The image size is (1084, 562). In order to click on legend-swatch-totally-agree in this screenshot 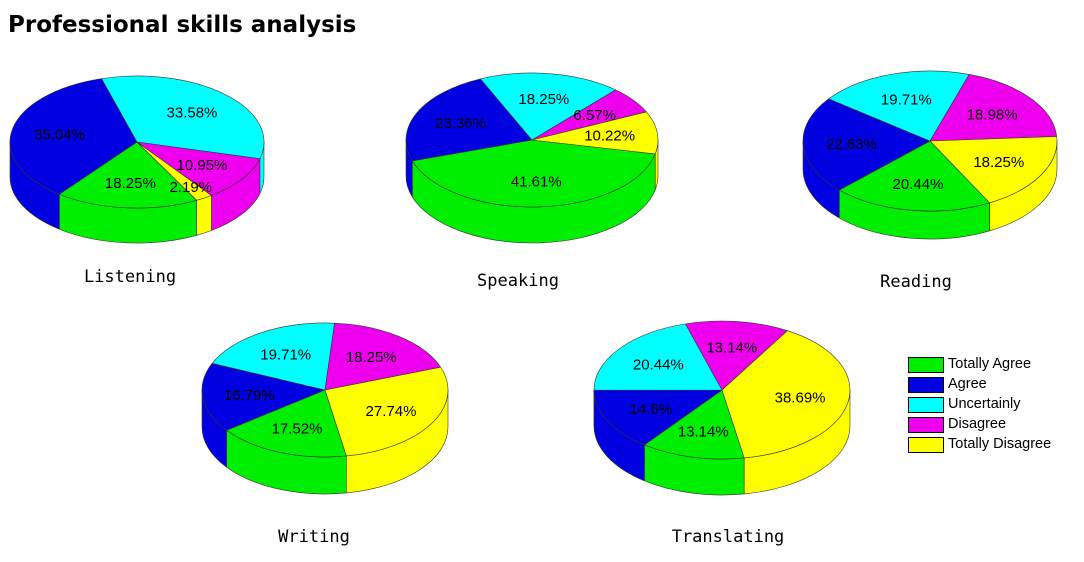, I will do `click(926, 365)`.